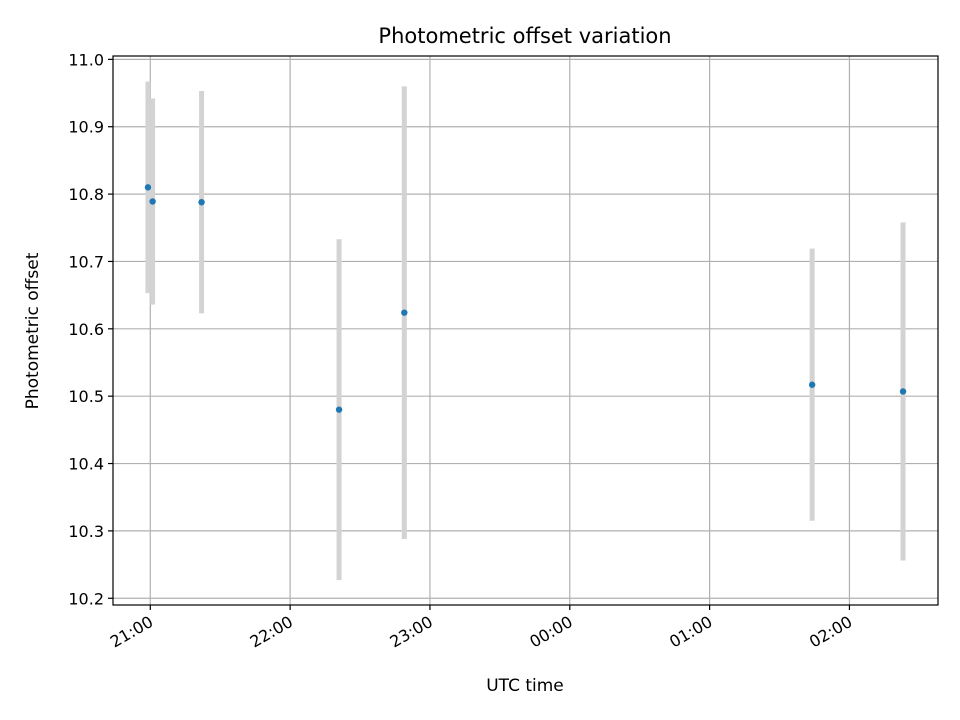  Describe the element at coordinates (271, 632) in the screenshot. I see `x-tick-label: 22:00` at that location.